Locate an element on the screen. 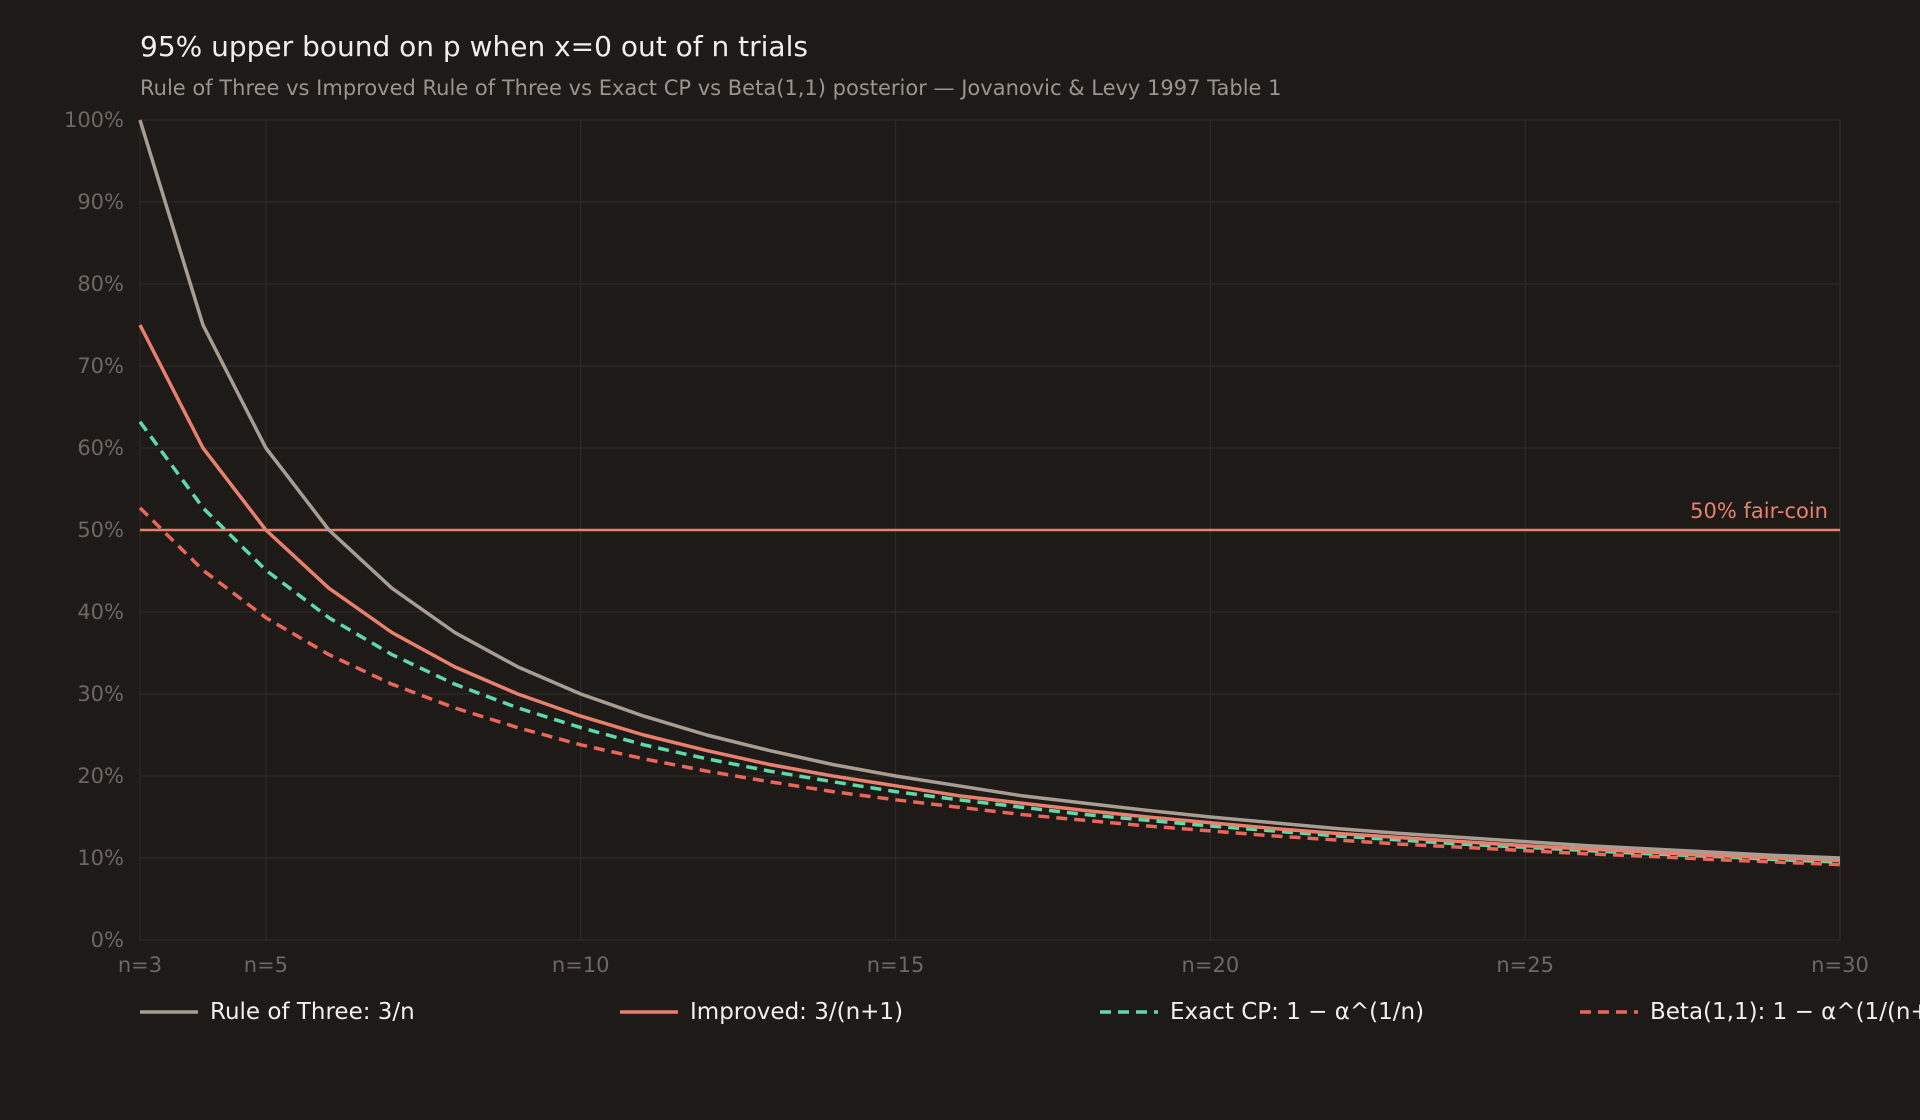 The width and height of the screenshot is (1920, 1120). x-tick-label: n=20 is located at coordinates (1211, 965).